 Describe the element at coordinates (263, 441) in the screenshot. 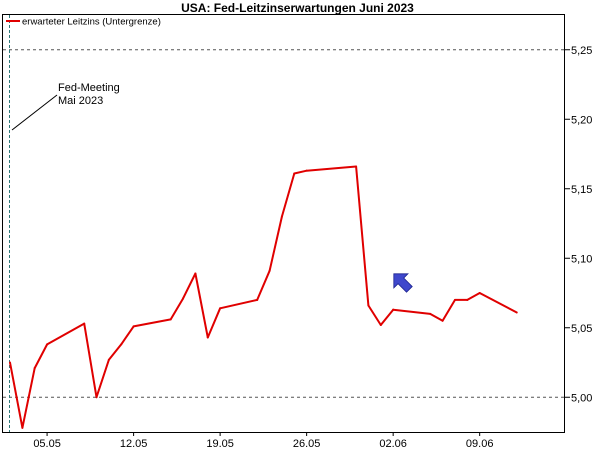

I see `x-axis: 05.05 12.05 19.05 26.05 02.06 09.06` at that location.